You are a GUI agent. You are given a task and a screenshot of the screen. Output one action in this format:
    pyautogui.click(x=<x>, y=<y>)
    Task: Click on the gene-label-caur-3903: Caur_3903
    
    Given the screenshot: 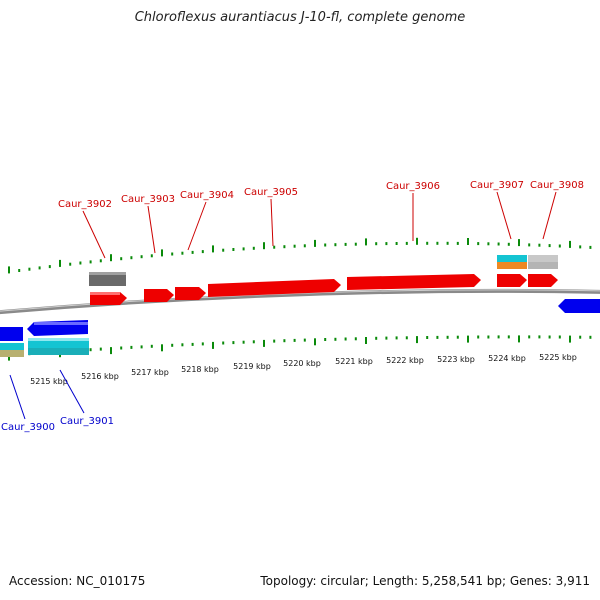 What is the action you would take?
    pyautogui.click(x=148, y=199)
    